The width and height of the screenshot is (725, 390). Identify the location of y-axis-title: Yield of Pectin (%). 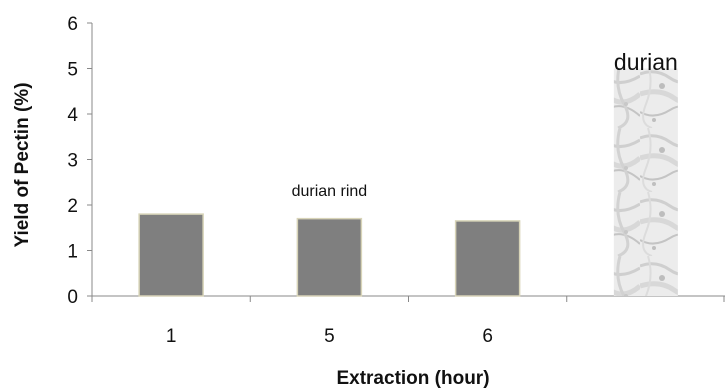
(22, 164).